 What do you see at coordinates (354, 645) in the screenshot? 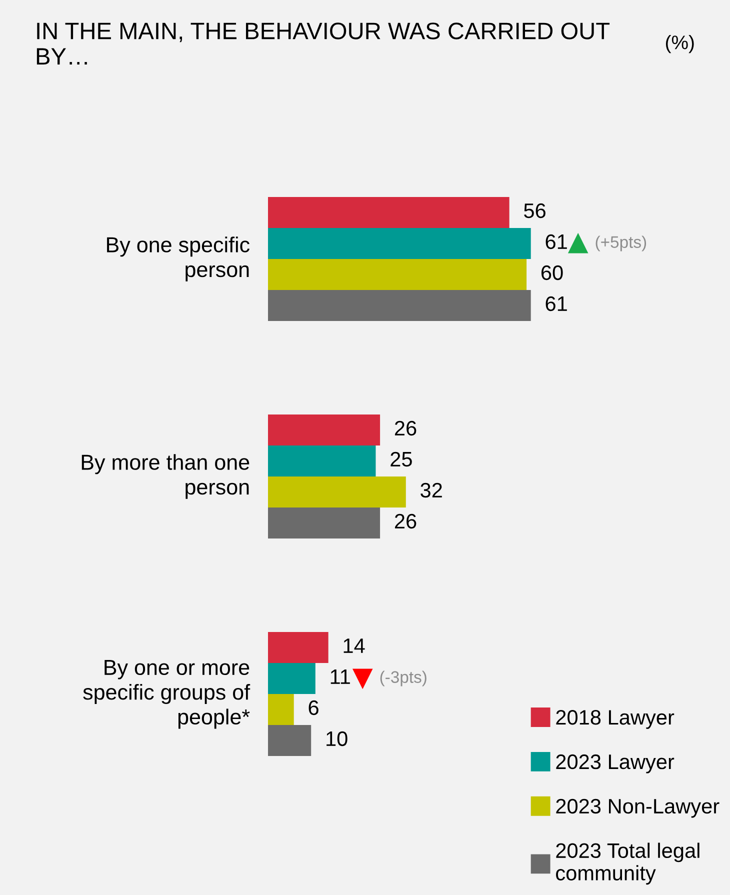
I see `data-label: 14` at bounding box center [354, 645].